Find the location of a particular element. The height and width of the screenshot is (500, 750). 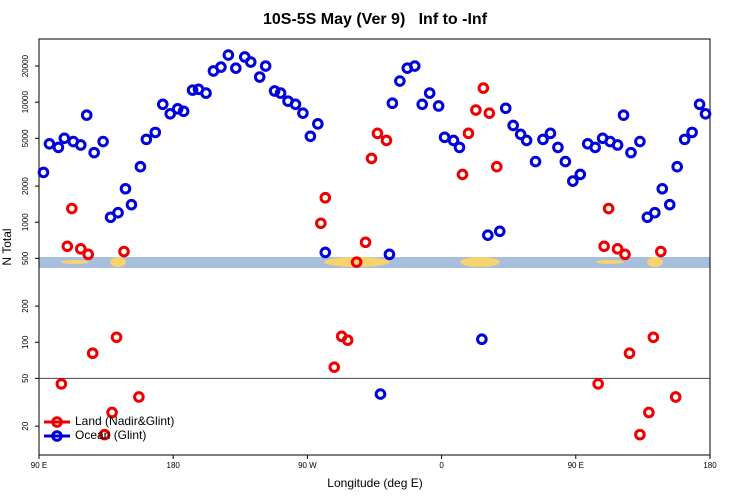

map-strip is located at coordinates (374, 262).